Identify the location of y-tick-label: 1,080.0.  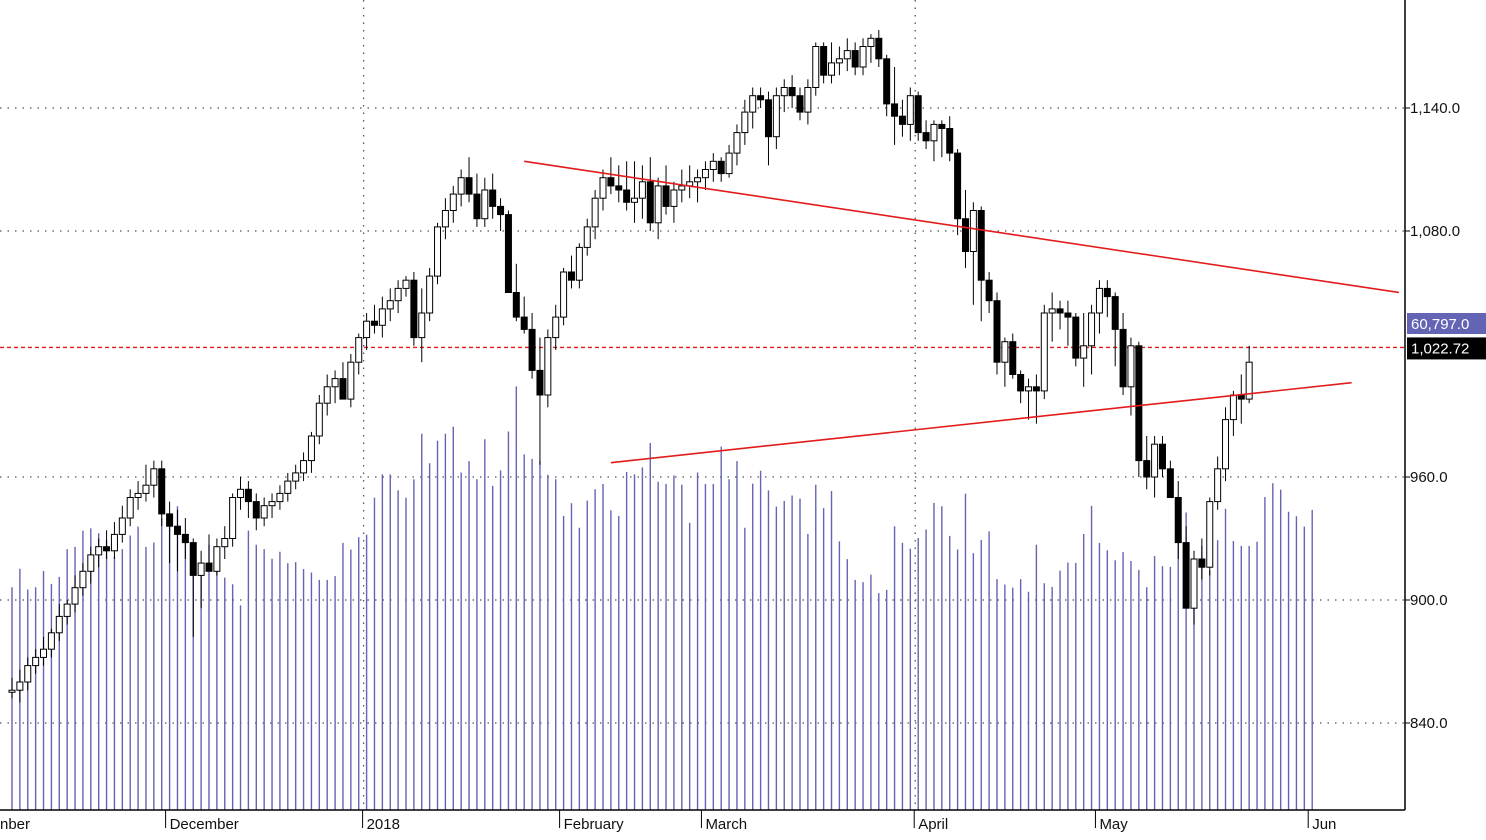
(1435, 231).